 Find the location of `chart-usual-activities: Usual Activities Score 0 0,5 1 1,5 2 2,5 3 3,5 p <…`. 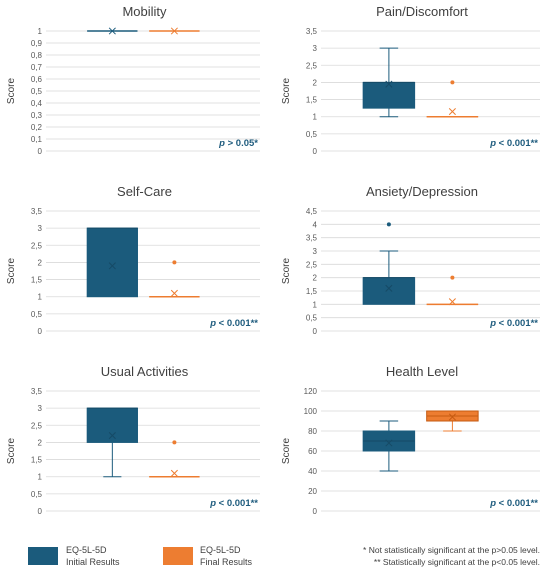

chart-usual-activities: Usual Activities Score 0 0,5 1 1,5 2 2,5 3 3,5 p <… is located at coordinates (133, 440).